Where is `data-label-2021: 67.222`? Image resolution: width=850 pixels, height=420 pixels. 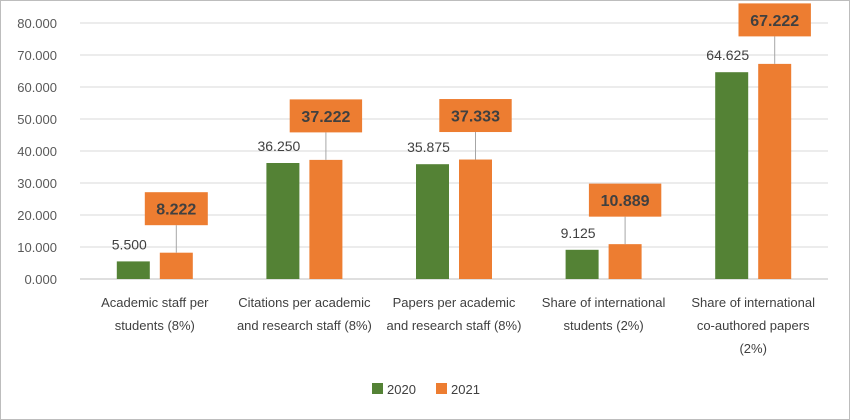
data-label-2021: 67.222 is located at coordinates (774, 21).